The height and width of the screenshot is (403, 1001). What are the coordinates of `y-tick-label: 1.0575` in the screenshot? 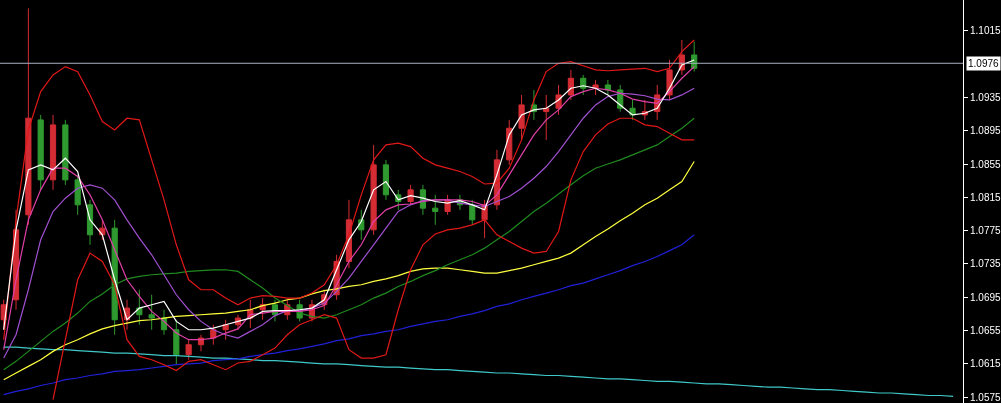 It's located at (985, 397).